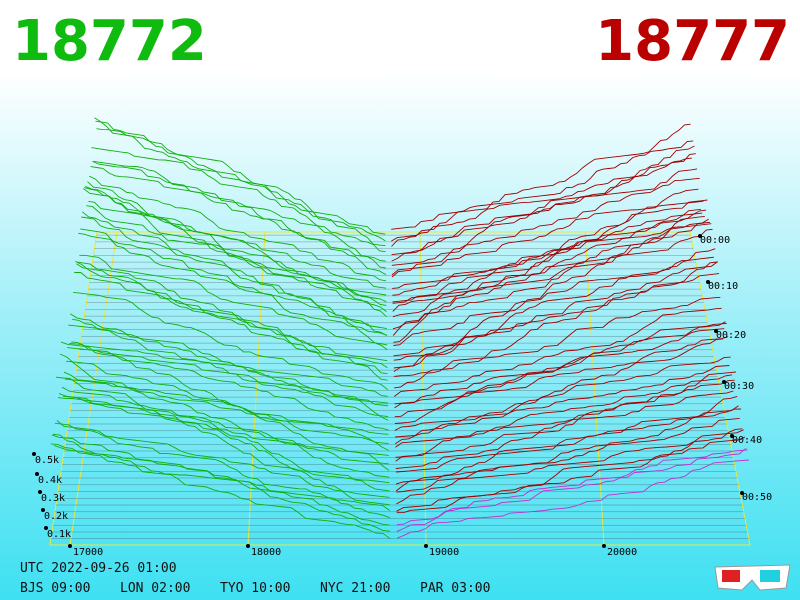 The height and width of the screenshot is (600, 800). Describe the element at coordinates (355, 588) in the screenshot. I see `zone-time: NYC 21:00` at that location.